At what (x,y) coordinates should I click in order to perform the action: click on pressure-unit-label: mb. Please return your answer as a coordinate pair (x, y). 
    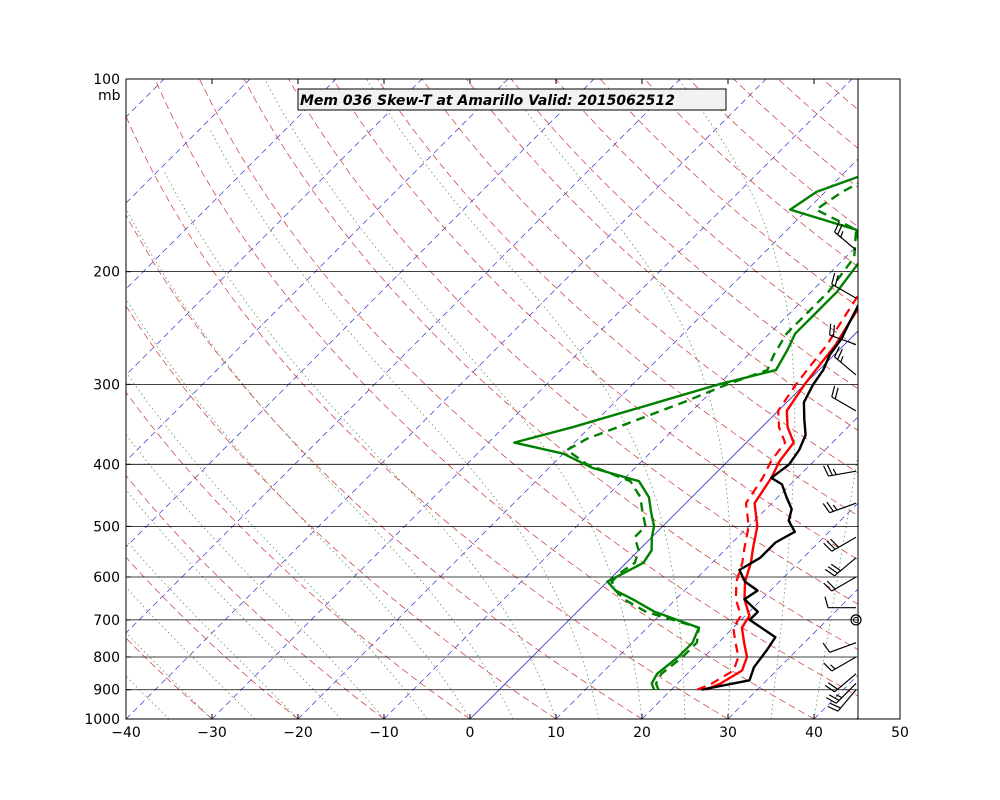
    Looking at the image, I should click on (109, 96).